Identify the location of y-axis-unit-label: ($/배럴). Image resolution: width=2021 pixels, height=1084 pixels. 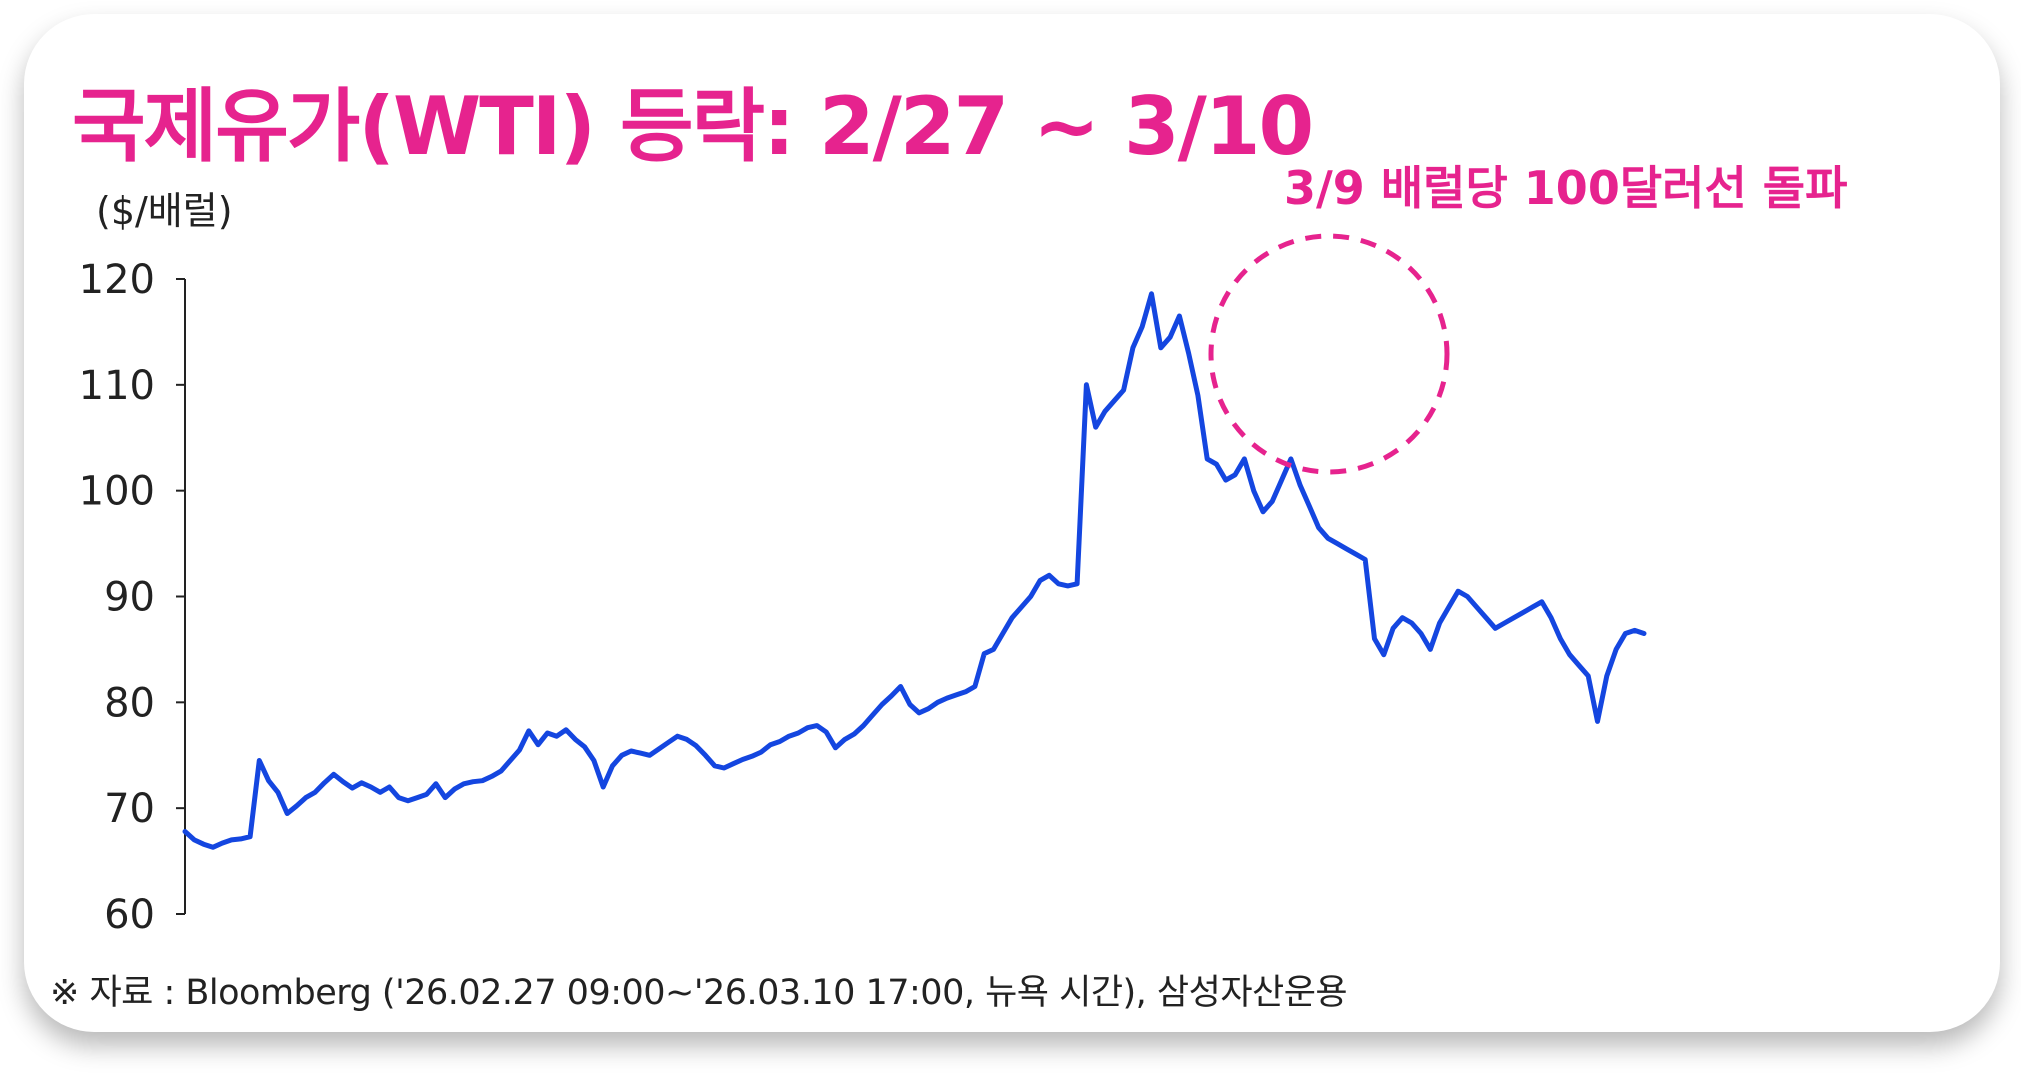
(164, 211).